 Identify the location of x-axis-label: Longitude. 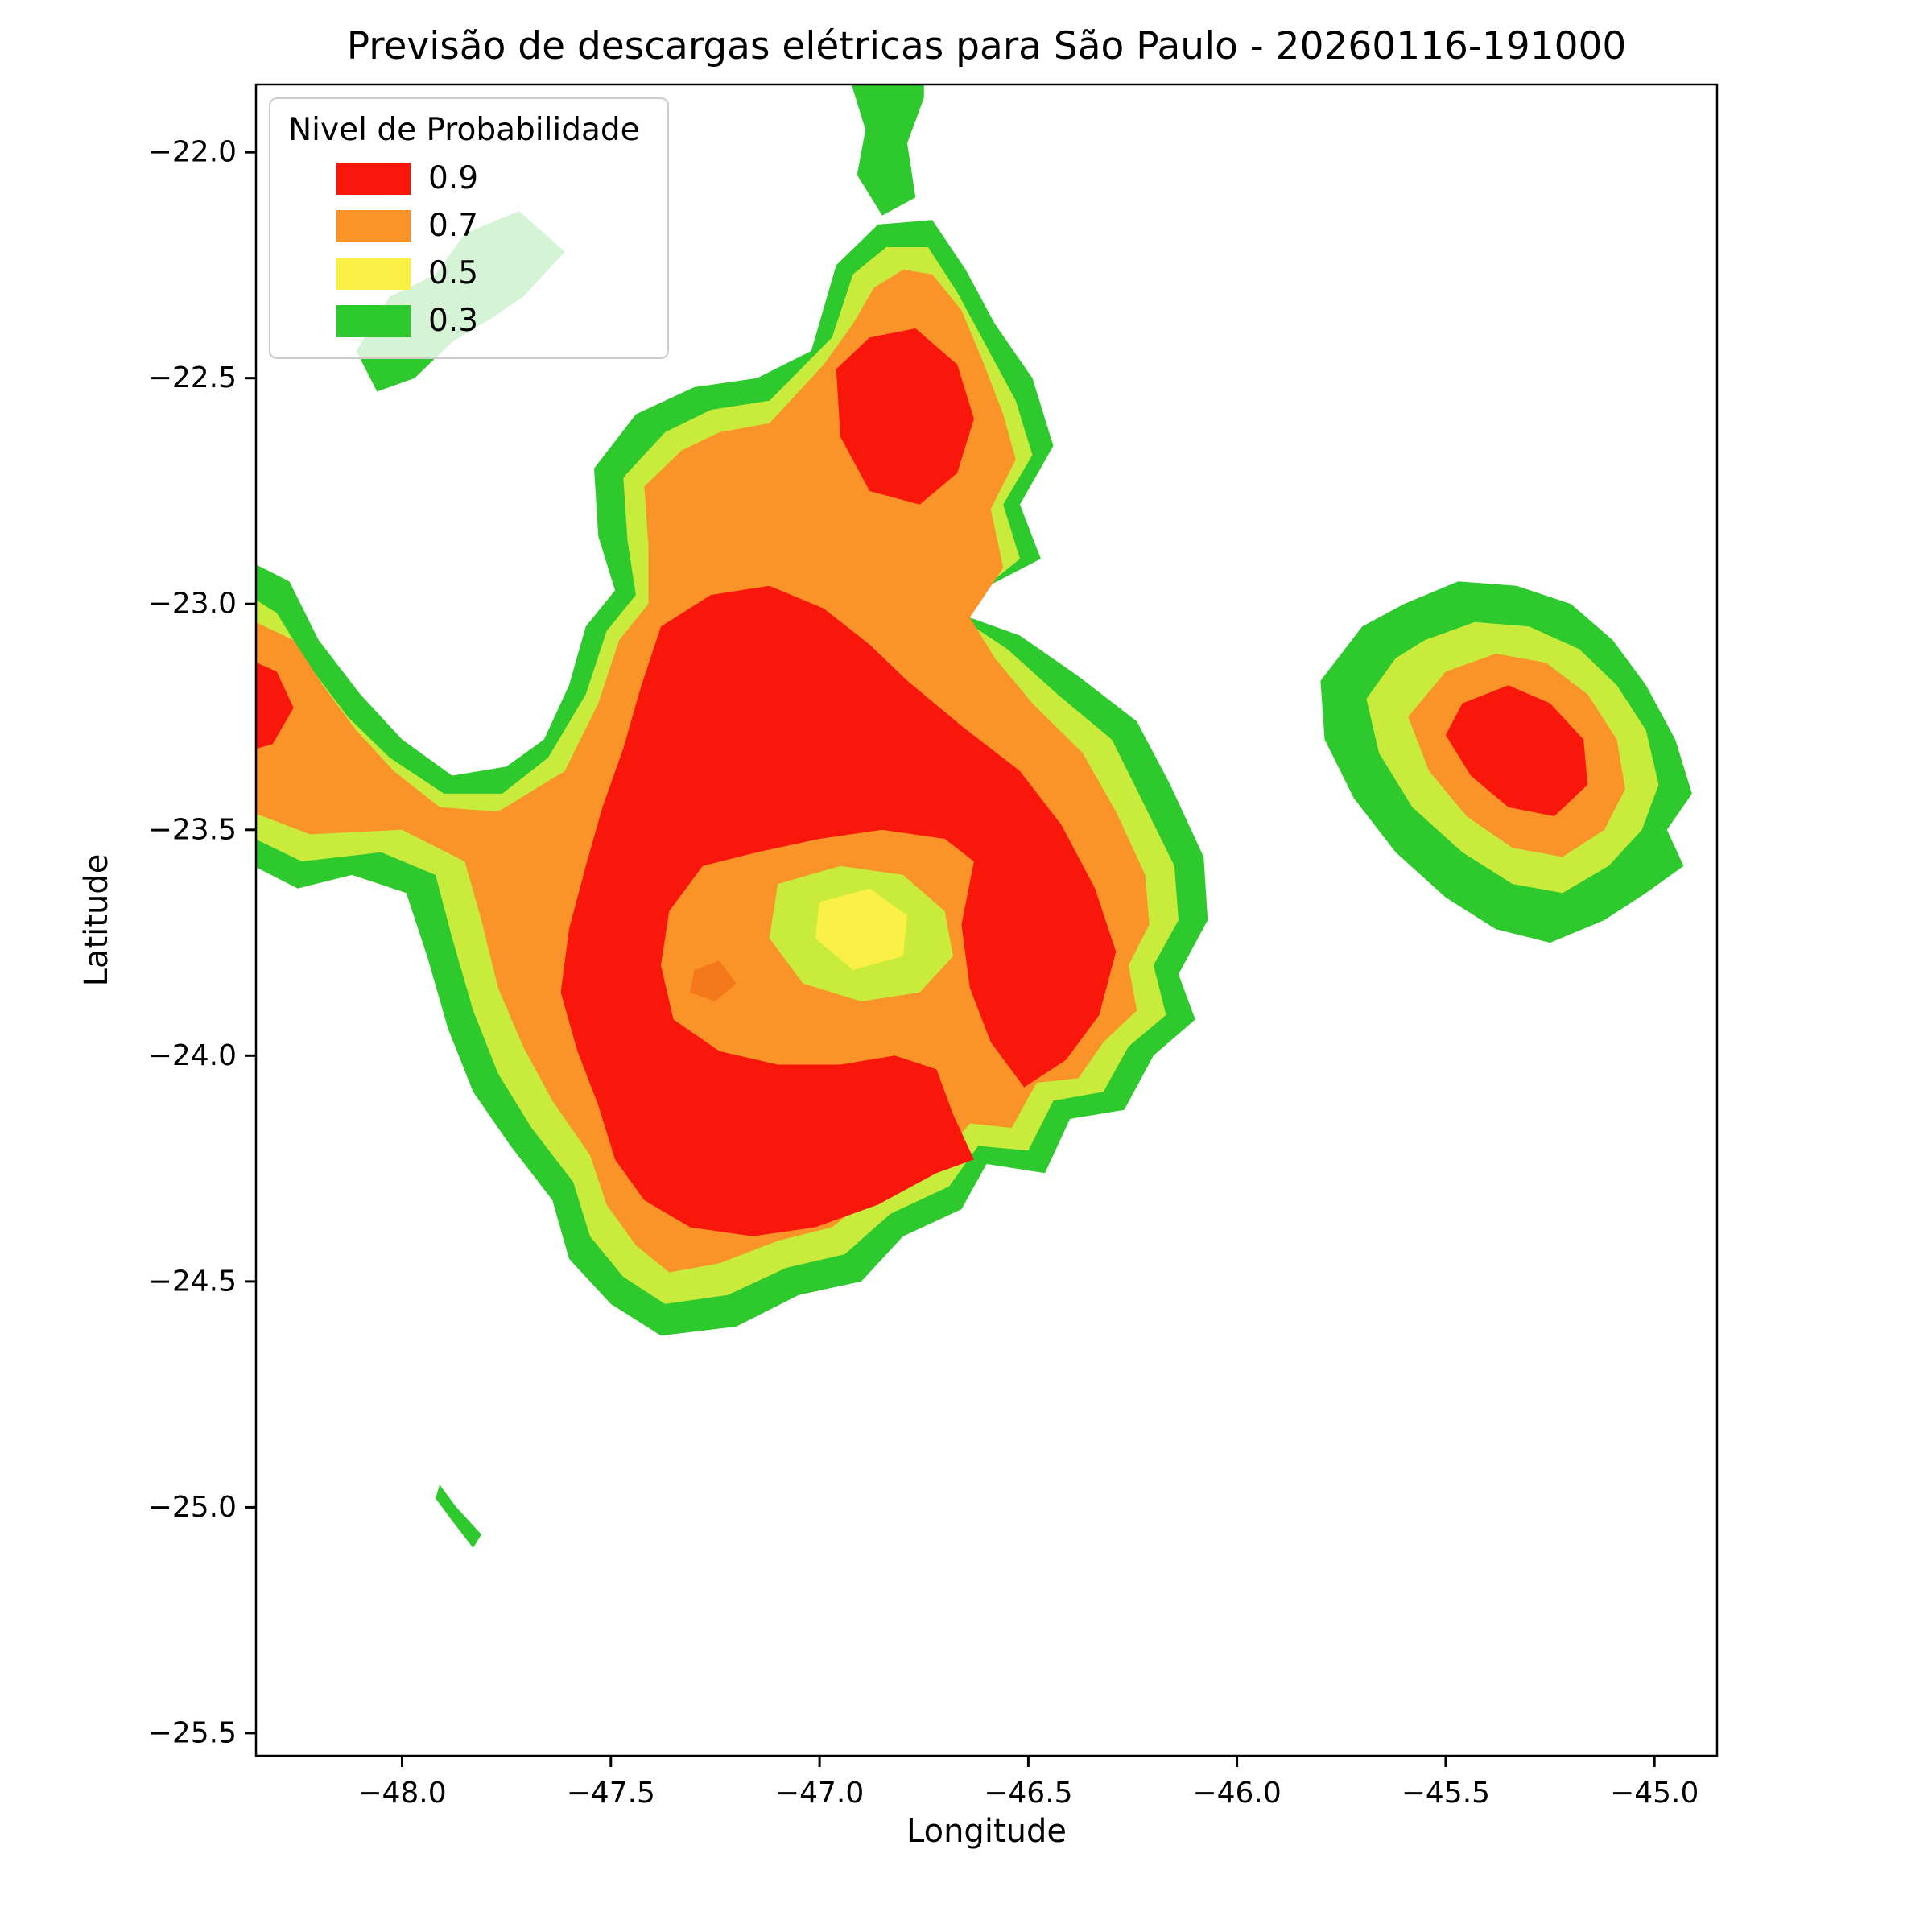
(986, 1831).